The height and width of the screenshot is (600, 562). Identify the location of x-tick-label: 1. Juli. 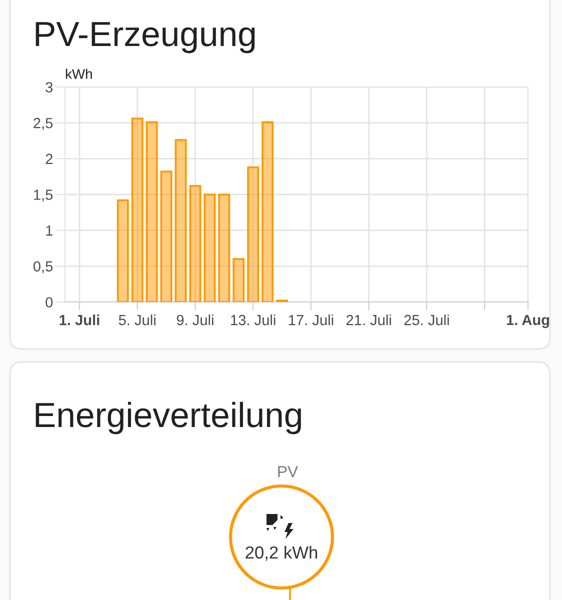
(80, 320).